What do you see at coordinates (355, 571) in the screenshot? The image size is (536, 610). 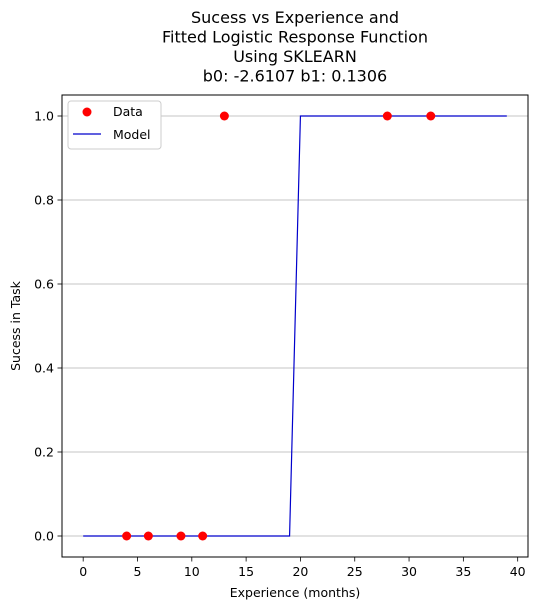 I see `x-tick-label: 25` at bounding box center [355, 571].